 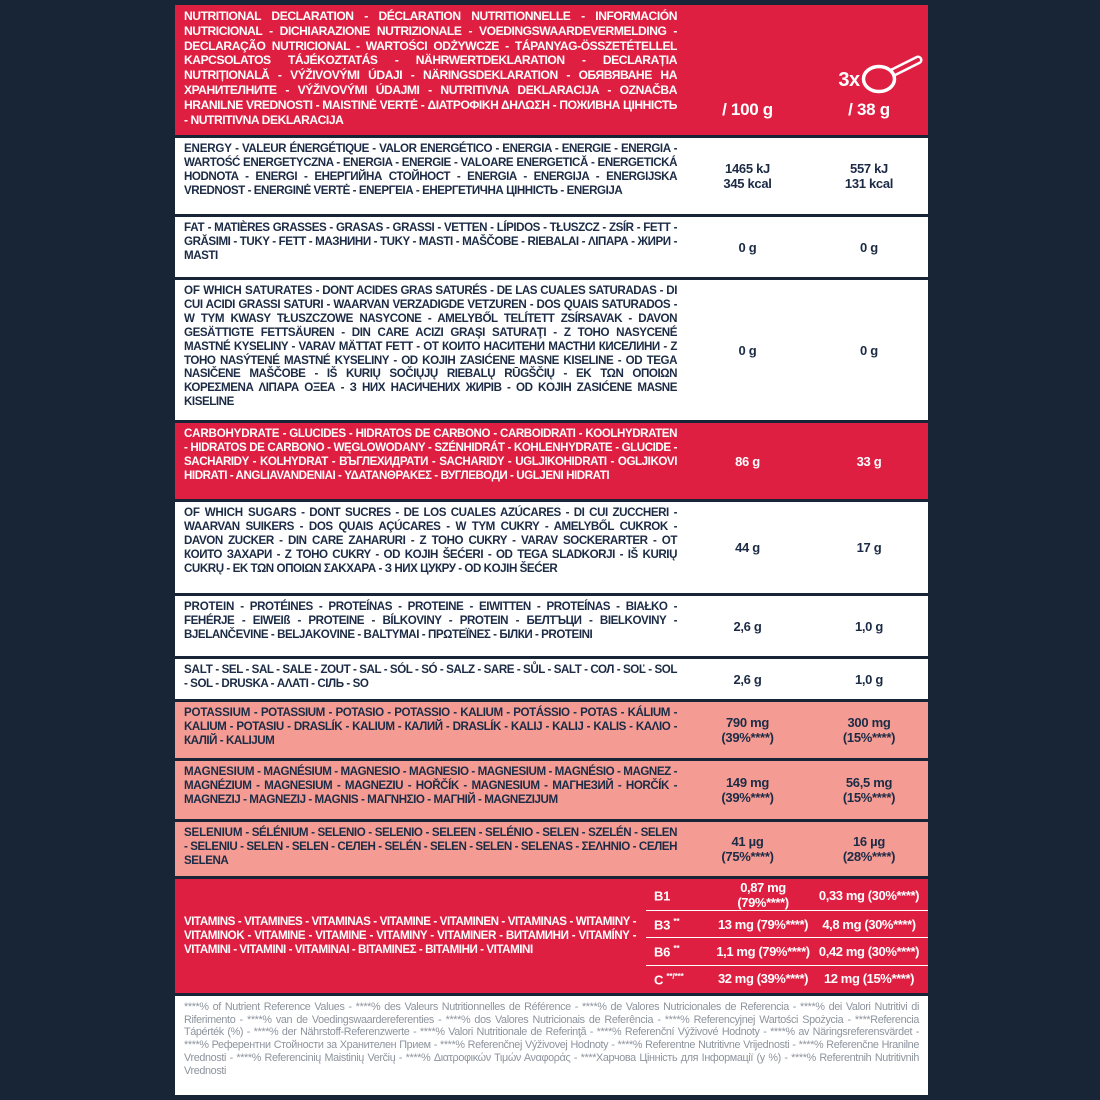 What do you see at coordinates (747, 782) in the screenshot?
I see `value-line: 149 mg` at bounding box center [747, 782].